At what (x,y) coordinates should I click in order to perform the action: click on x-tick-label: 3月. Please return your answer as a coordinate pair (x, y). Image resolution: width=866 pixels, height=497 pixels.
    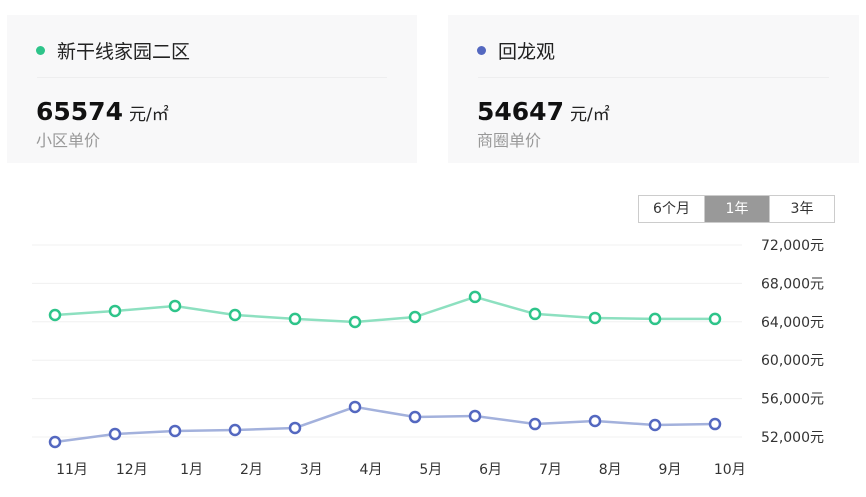
    Looking at the image, I should click on (311, 470).